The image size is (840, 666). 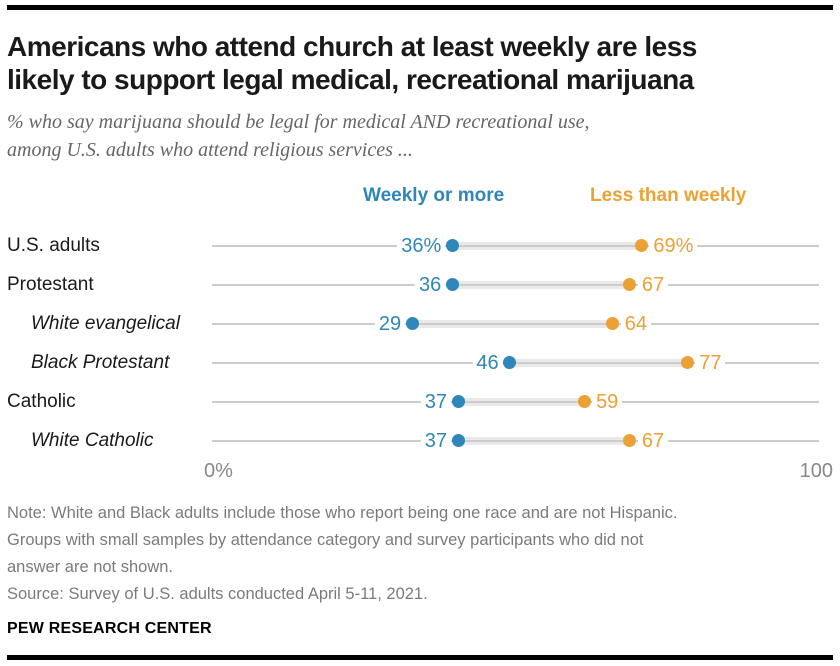 I want to click on chart-row: White Catholic 37 67, so click(x=420, y=440).